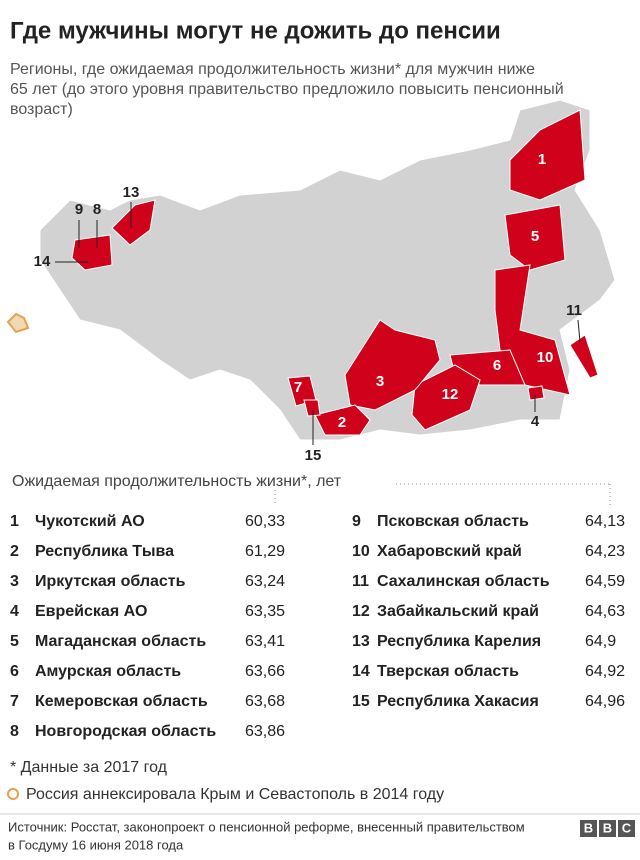 Image resolution: width=640 pixels, height=860 pixels. What do you see at coordinates (605, 521) in the screenshot?
I see `life-expectancy: 64,13` at bounding box center [605, 521].